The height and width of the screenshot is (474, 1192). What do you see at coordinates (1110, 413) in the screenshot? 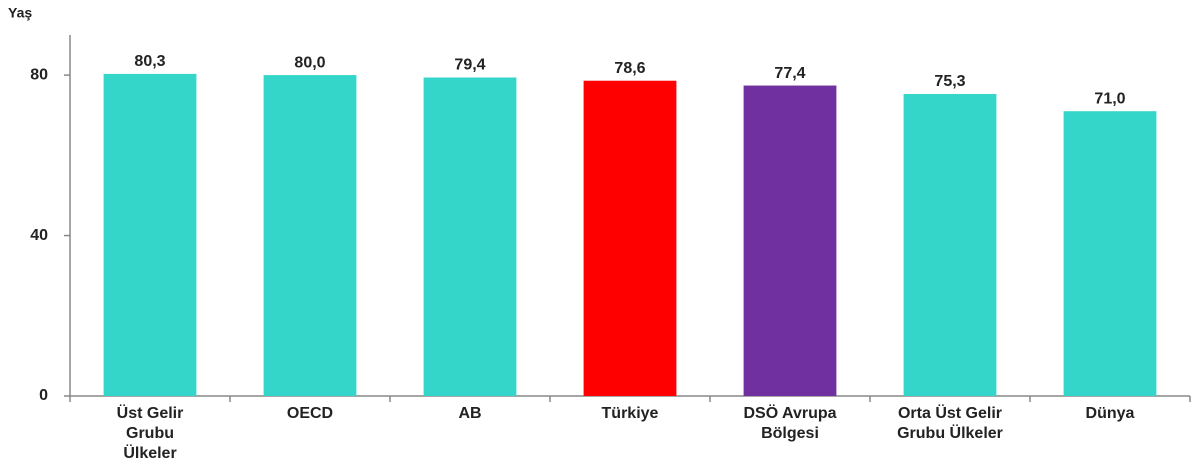
I see `x-tick-label: Dünya` at bounding box center [1110, 413].